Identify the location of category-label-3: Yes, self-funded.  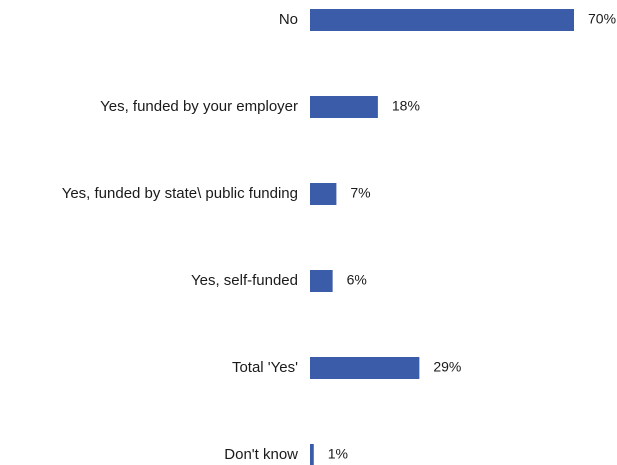
(244, 280).